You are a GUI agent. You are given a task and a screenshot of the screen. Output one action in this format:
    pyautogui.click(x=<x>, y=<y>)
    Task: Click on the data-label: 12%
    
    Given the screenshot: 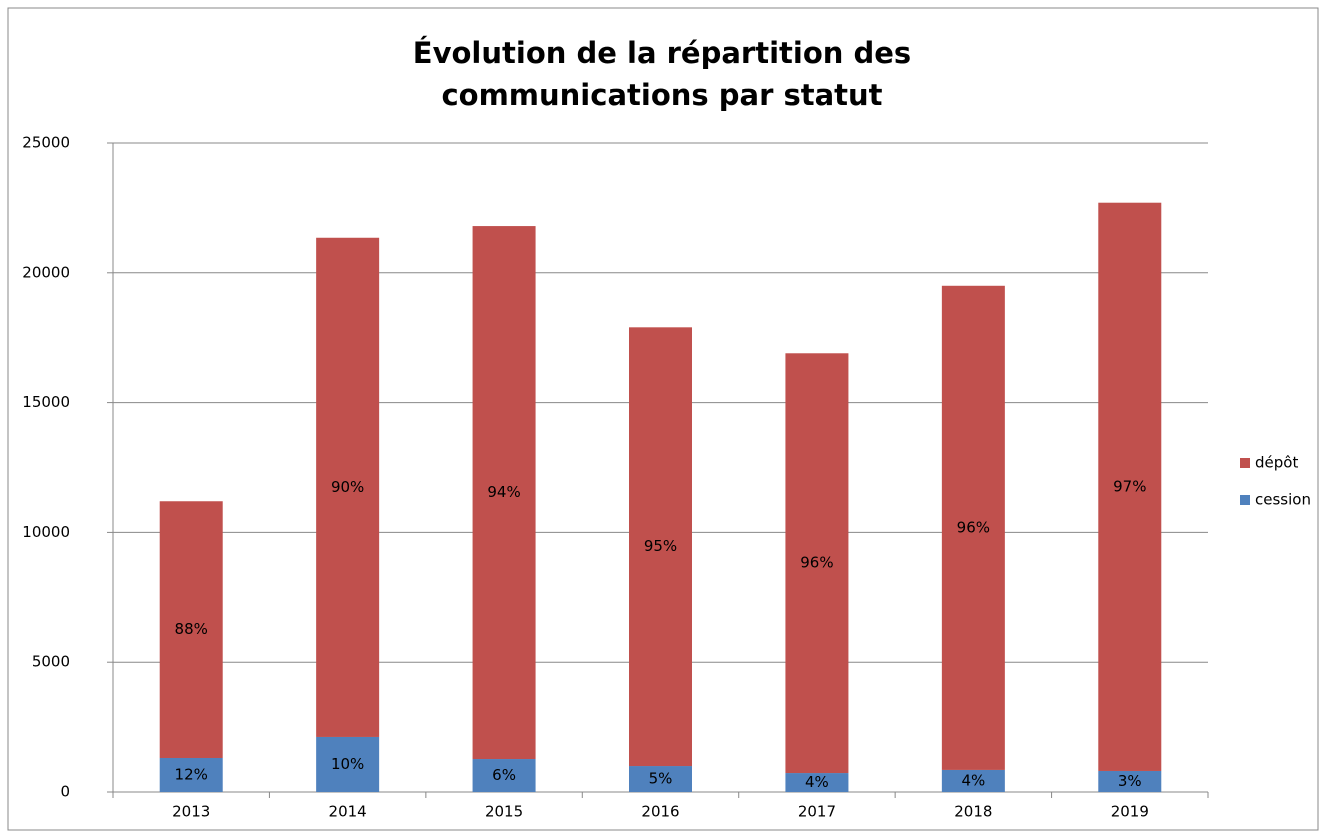 What is the action you would take?
    pyautogui.click(x=191, y=774)
    